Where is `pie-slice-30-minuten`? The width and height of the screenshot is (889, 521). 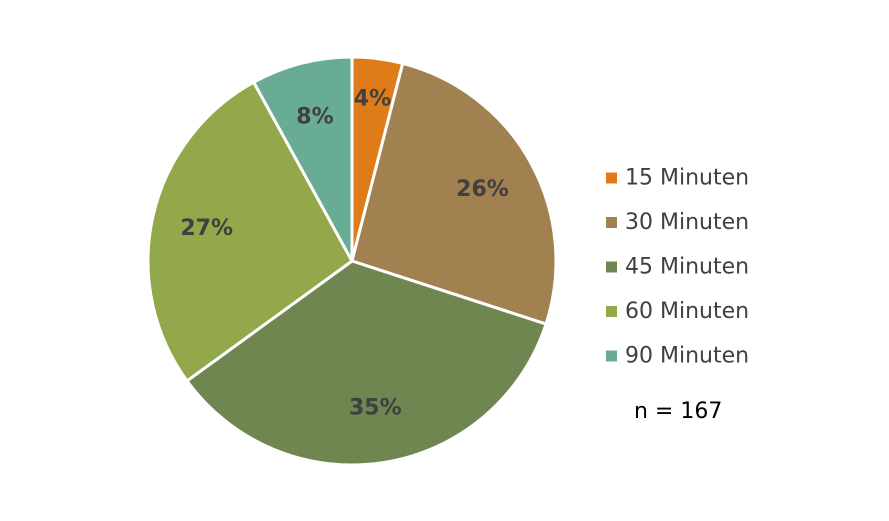
pie-slice-30-minuten is located at coordinates (454, 193).